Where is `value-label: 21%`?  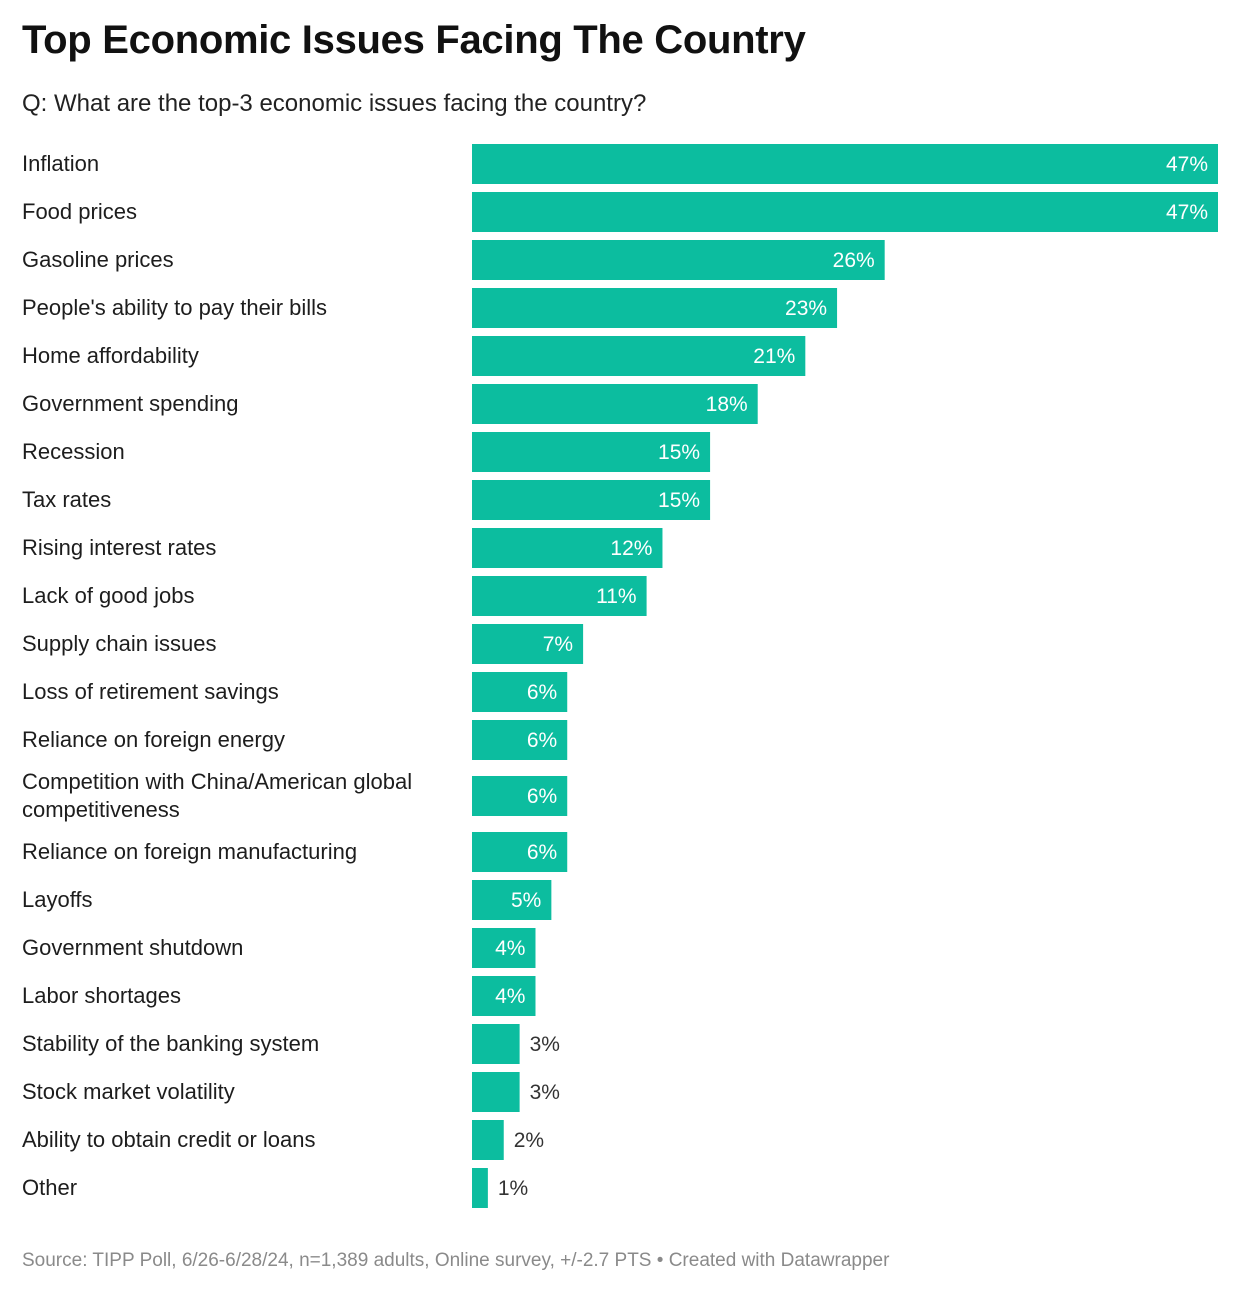
value-label: 21% is located at coordinates (774, 356).